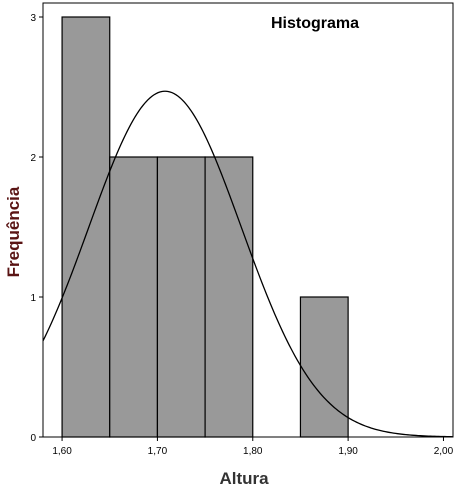 The width and height of the screenshot is (459, 489). I want to click on y-axis-title: Frequência, so click(13, 231).